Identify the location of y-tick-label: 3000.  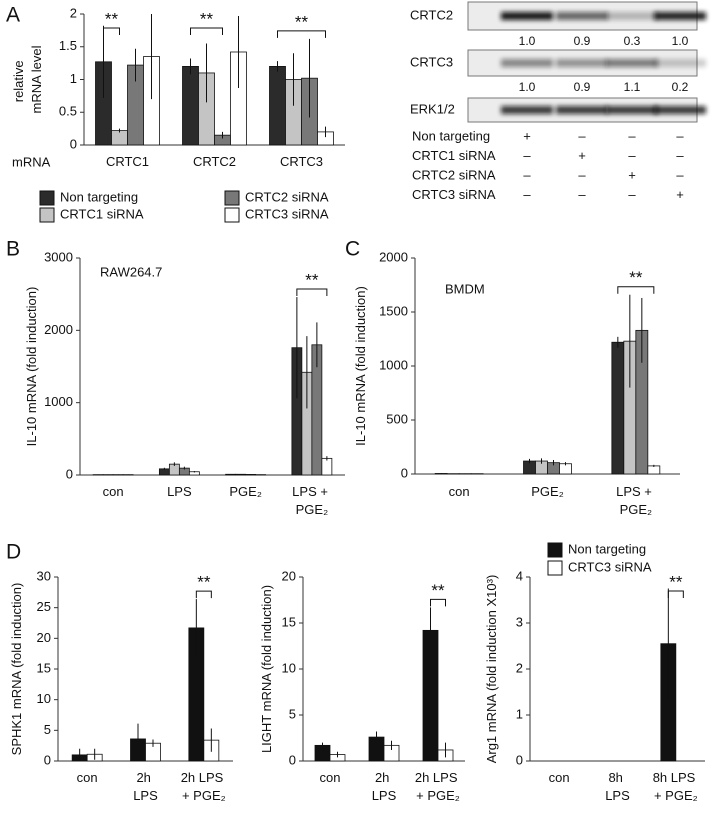
(58, 256).